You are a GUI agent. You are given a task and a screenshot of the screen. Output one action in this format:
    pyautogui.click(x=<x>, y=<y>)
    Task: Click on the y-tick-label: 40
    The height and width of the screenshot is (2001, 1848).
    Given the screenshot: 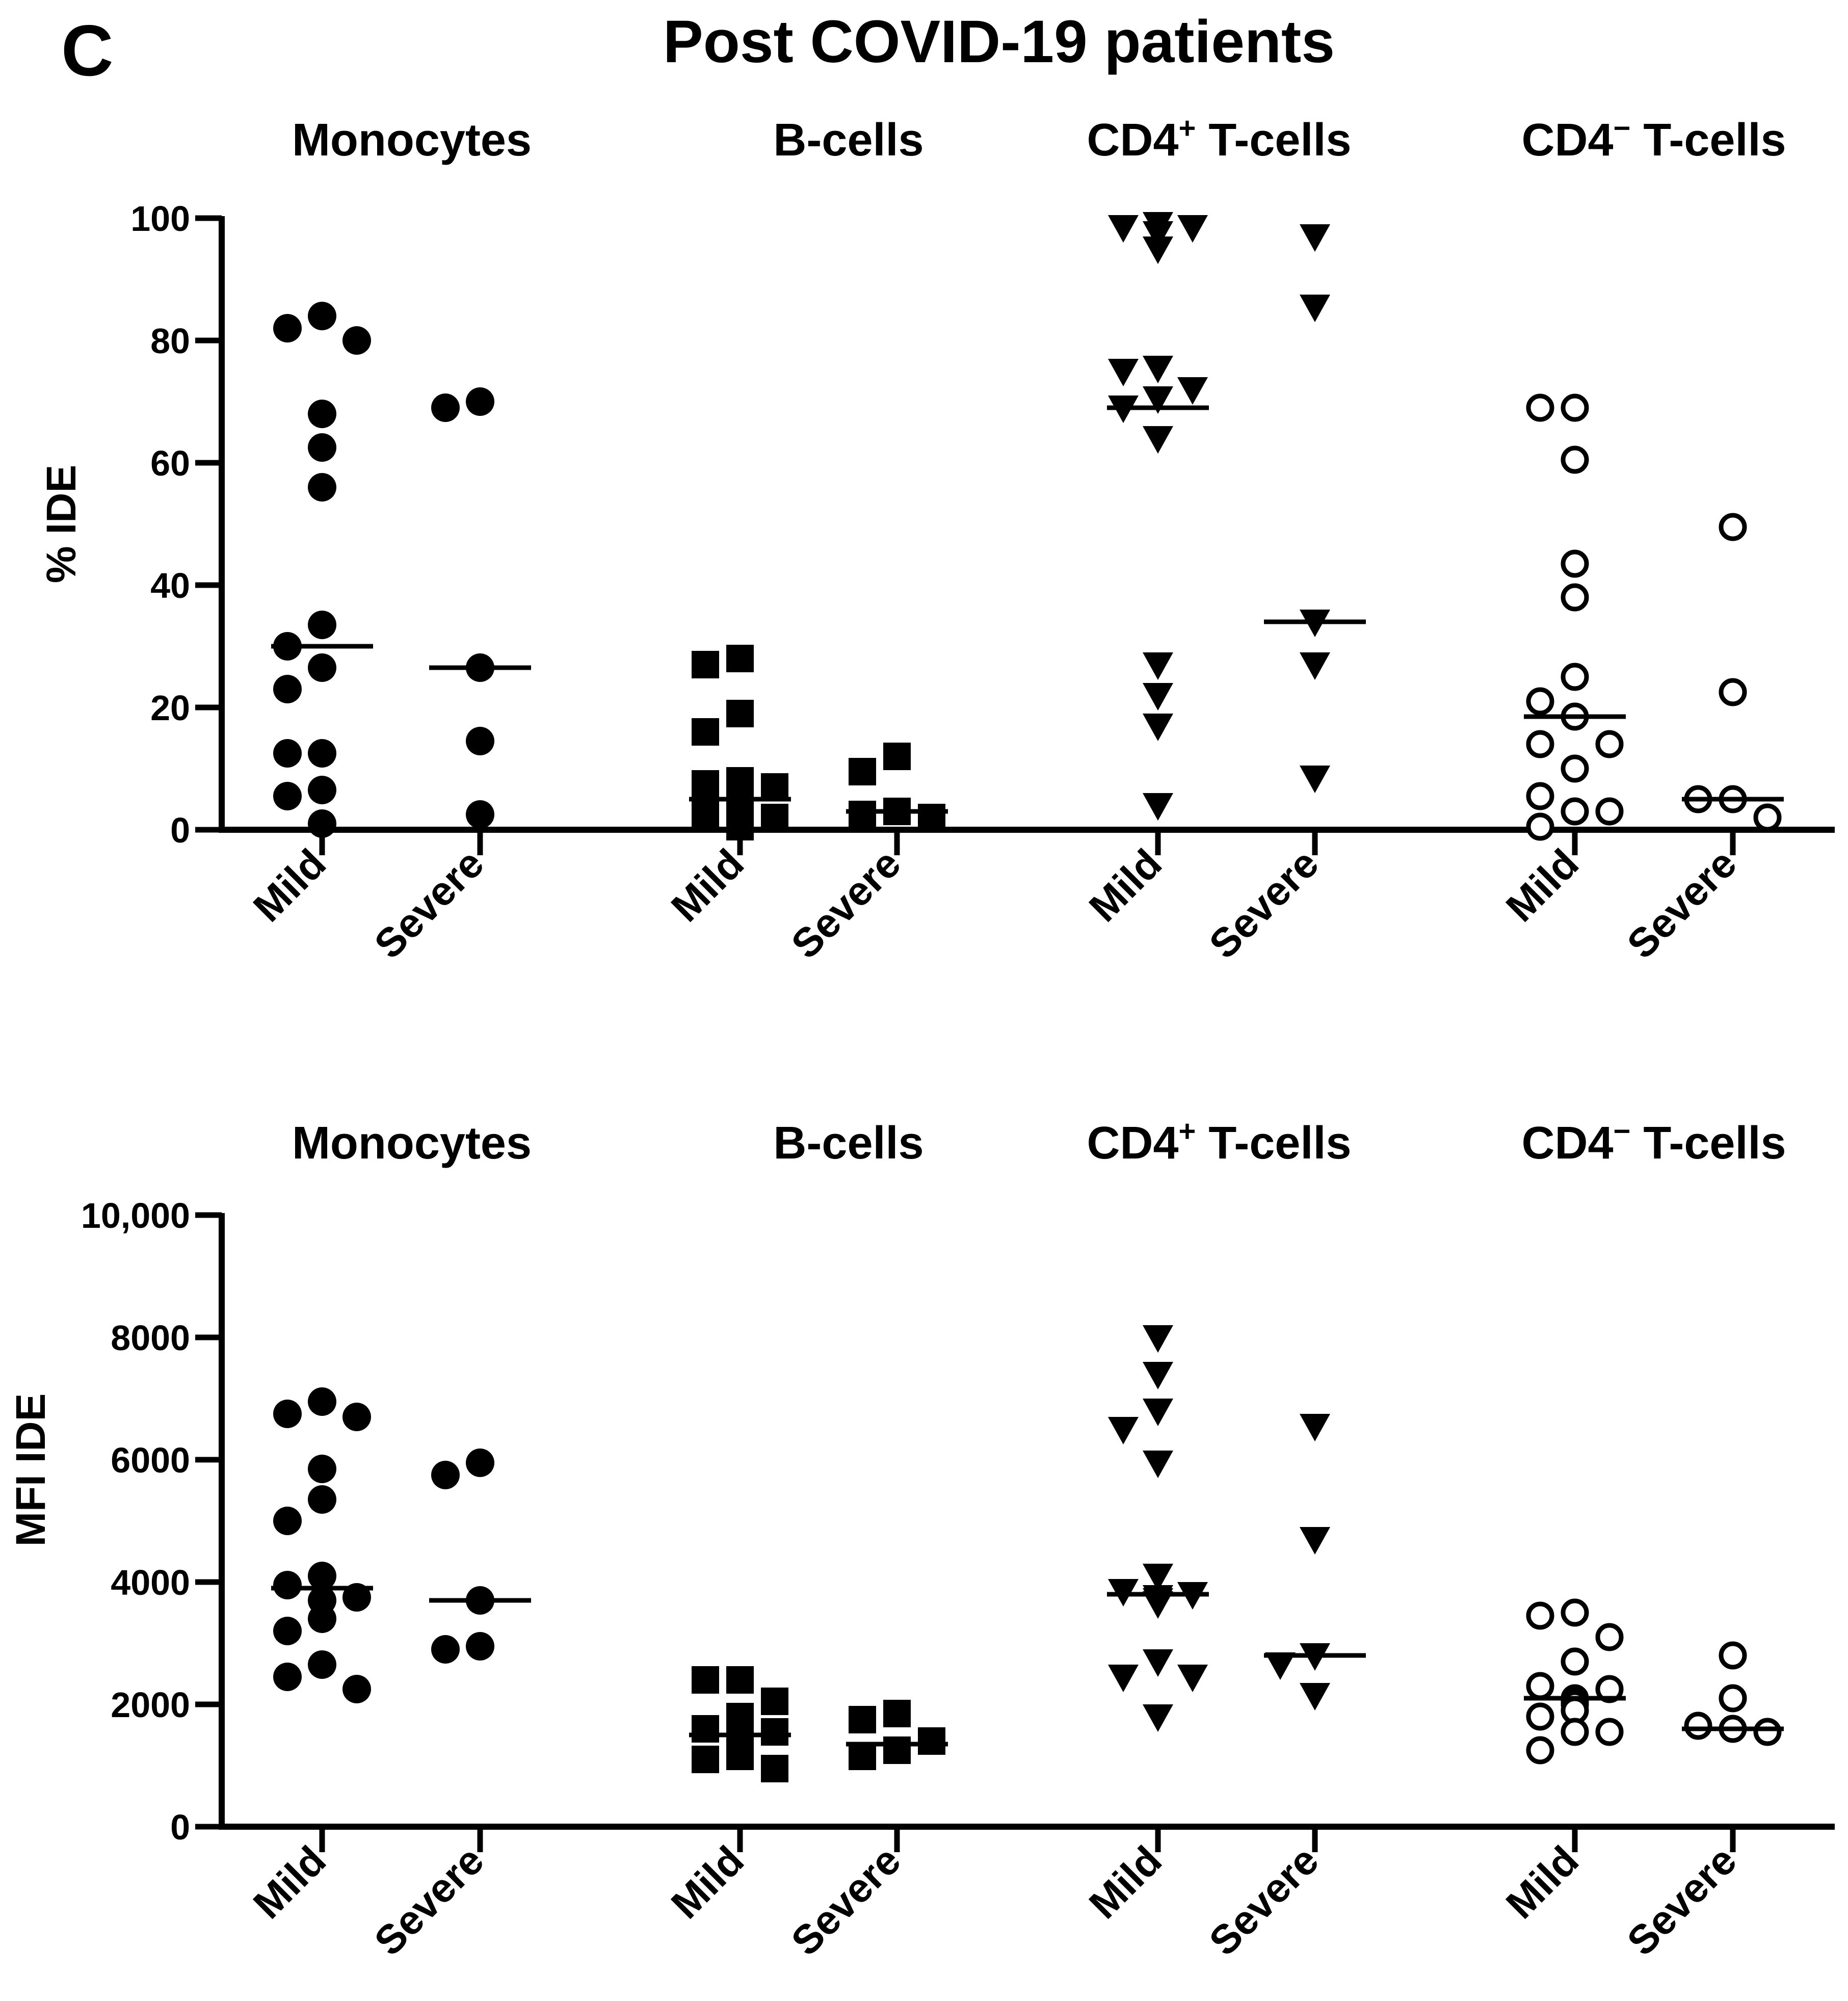 What is the action you would take?
    pyautogui.click(x=170, y=585)
    